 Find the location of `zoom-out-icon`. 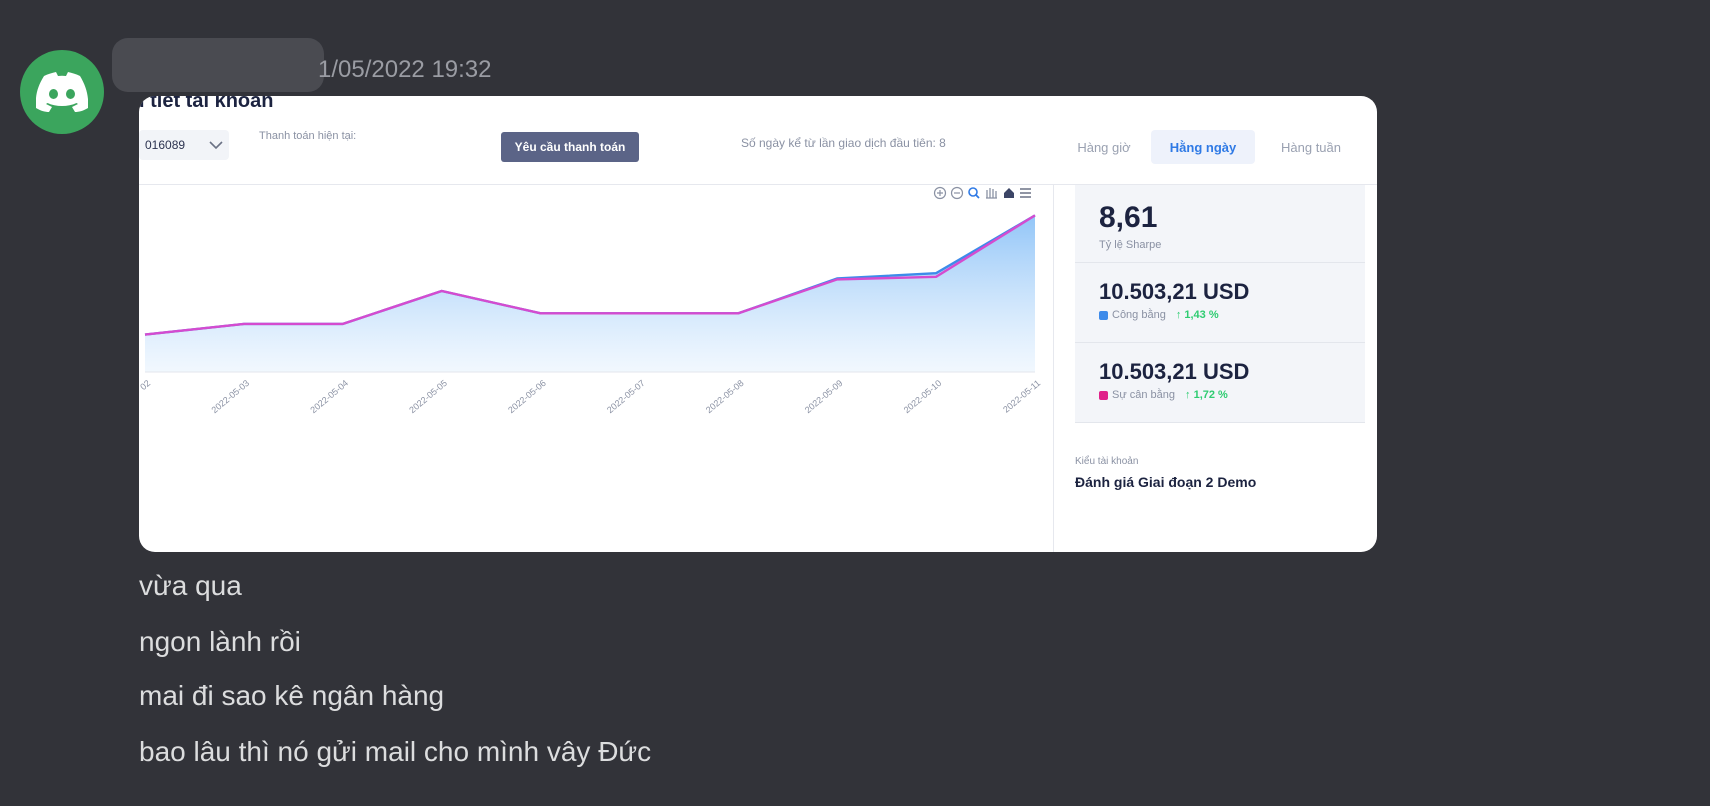

zoom-out-icon is located at coordinates (957, 193).